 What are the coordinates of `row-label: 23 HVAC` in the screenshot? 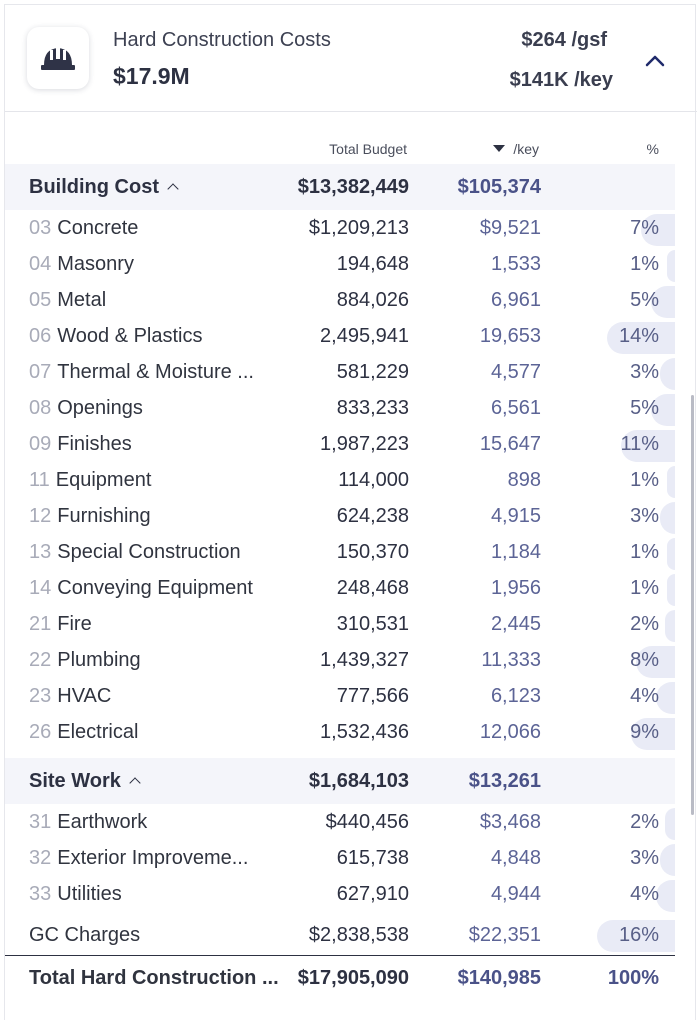 It's located at (70, 696).